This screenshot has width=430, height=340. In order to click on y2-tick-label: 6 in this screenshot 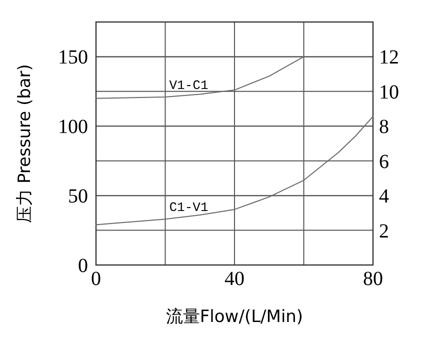, I will do `click(384, 161)`.